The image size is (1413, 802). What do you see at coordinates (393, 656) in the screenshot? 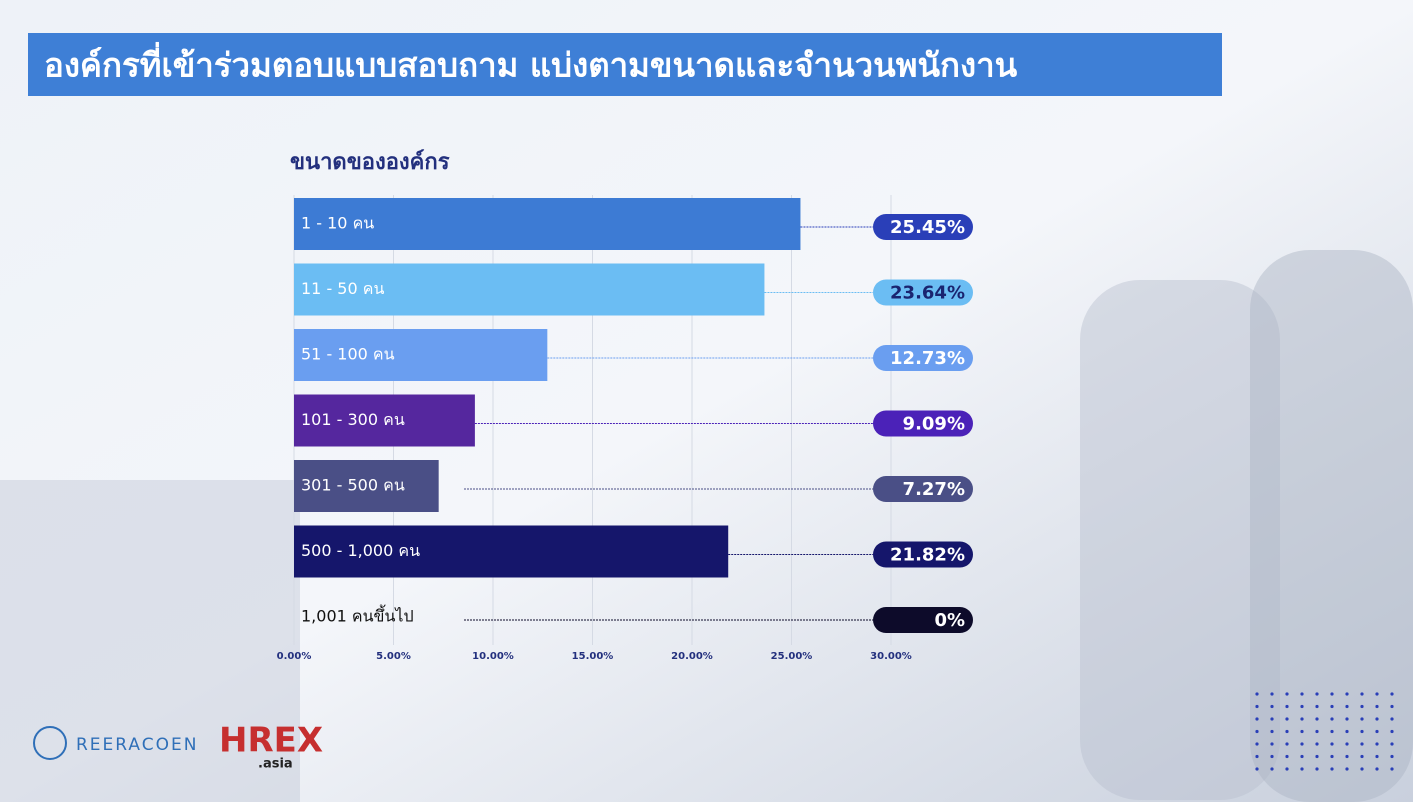
I see `x-tick-label: 5.00%` at bounding box center [393, 656].